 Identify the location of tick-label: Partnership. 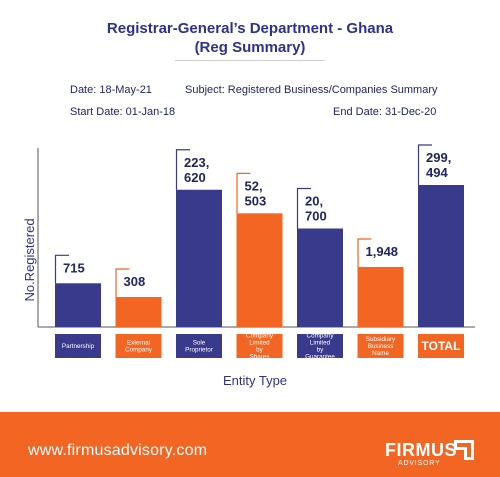
(78, 346).